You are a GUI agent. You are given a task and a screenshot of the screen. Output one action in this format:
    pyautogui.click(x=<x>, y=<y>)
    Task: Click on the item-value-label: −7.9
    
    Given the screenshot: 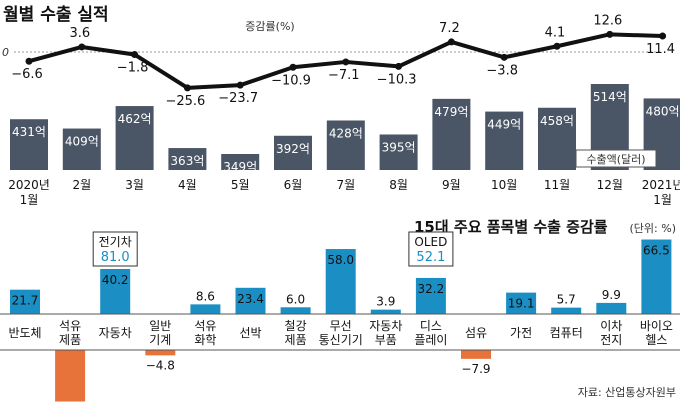 What is the action you would take?
    pyautogui.click(x=475, y=369)
    